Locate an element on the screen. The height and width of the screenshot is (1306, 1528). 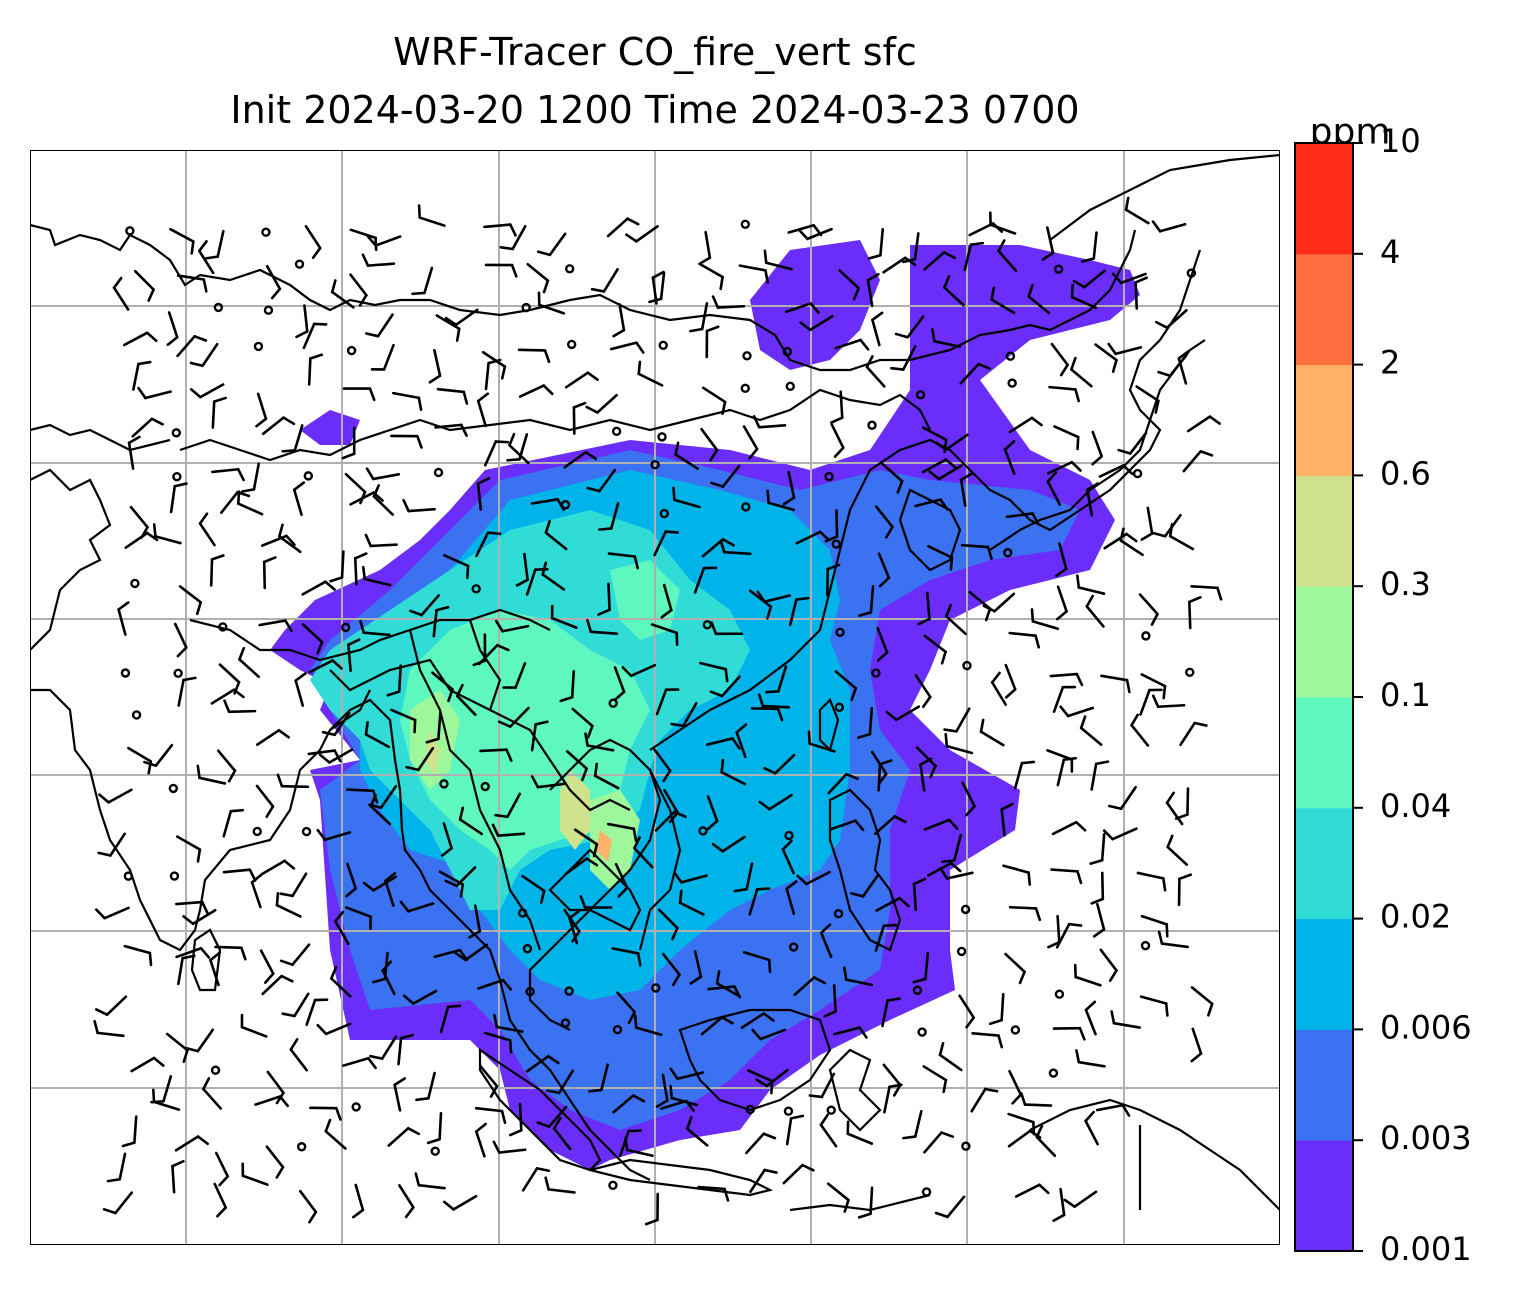
colorbar-tick-label: 10 is located at coordinates (1400, 141).